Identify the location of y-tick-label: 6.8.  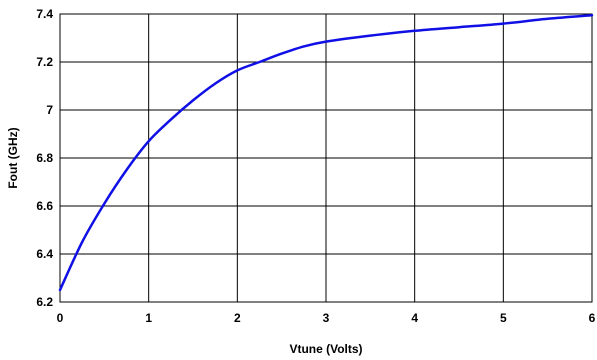
(44, 158).